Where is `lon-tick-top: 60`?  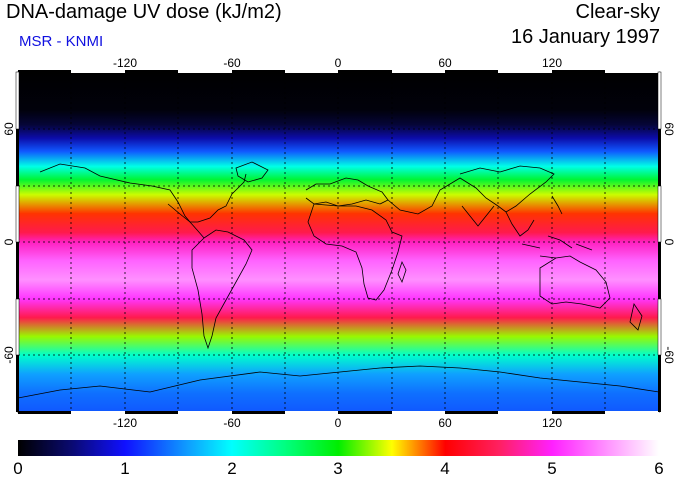
lon-tick-top: 60 is located at coordinates (445, 63).